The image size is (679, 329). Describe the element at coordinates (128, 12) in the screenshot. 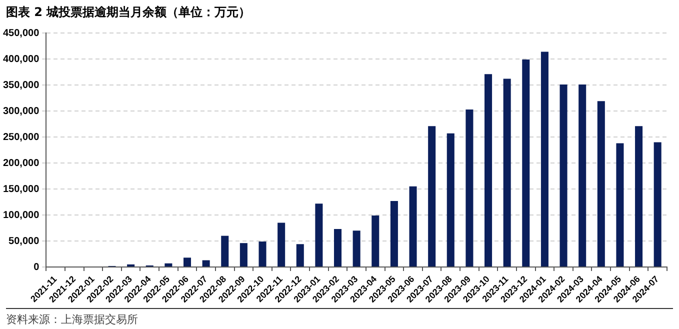

I see `chart-title: 图表 2 城投票据逾期当月余额（单位：万元）` at that location.